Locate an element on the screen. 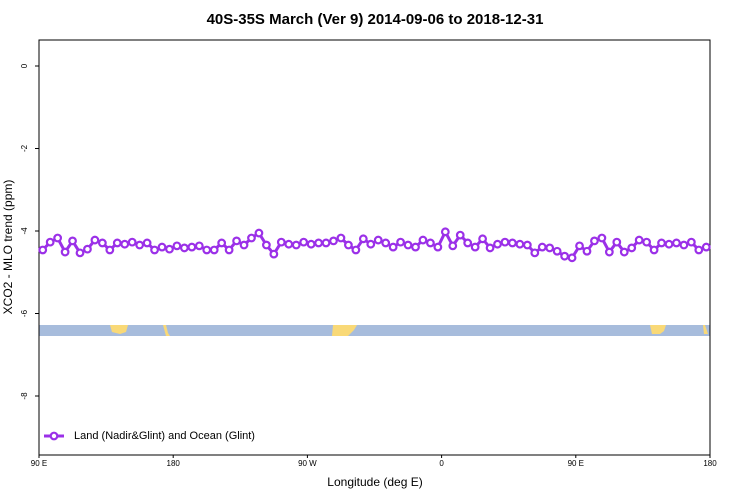 The width and height of the screenshot is (750, 500). legend-label: Land (Nadir&Glint) and Ocean (Glint) is located at coordinates (164, 436).